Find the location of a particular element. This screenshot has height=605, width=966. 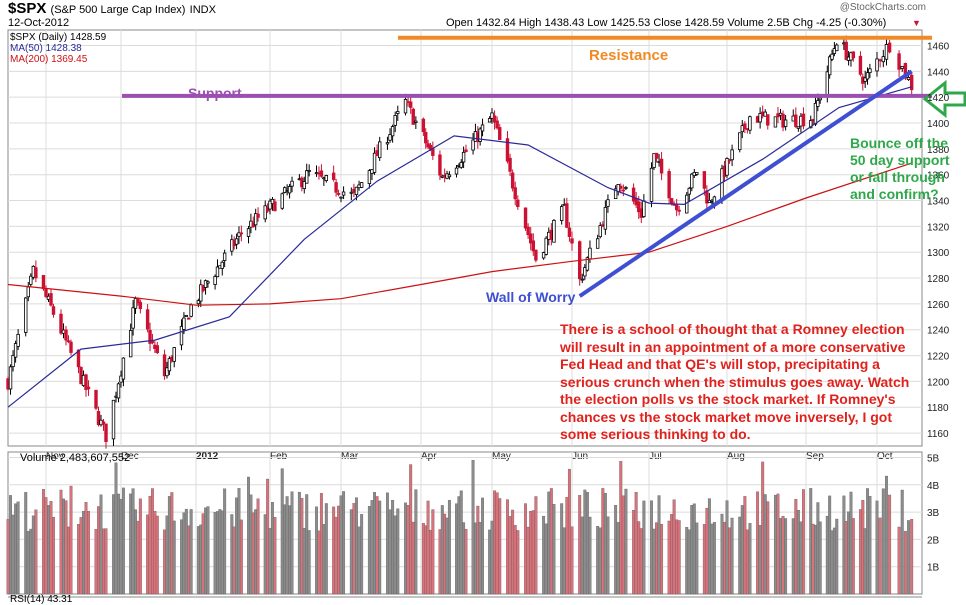

x-tick-label: Mar is located at coordinates (350, 456).